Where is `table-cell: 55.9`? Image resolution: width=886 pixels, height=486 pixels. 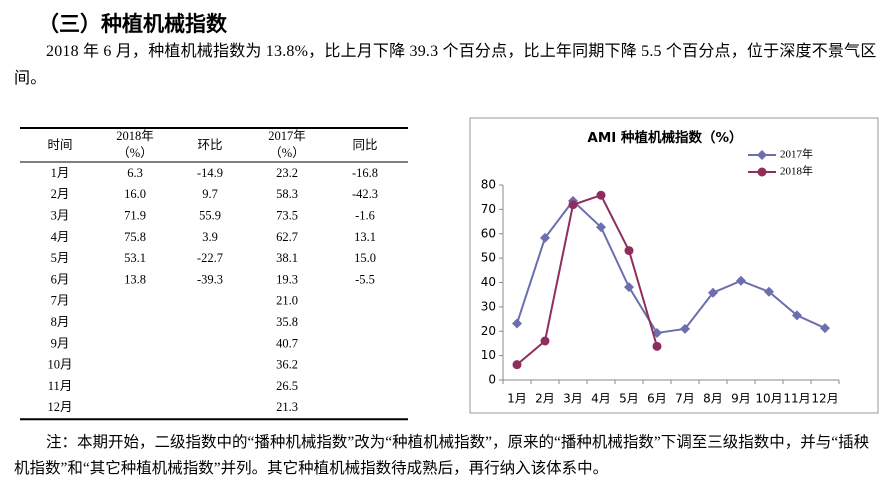 table-cell: 55.9 is located at coordinates (210, 215).